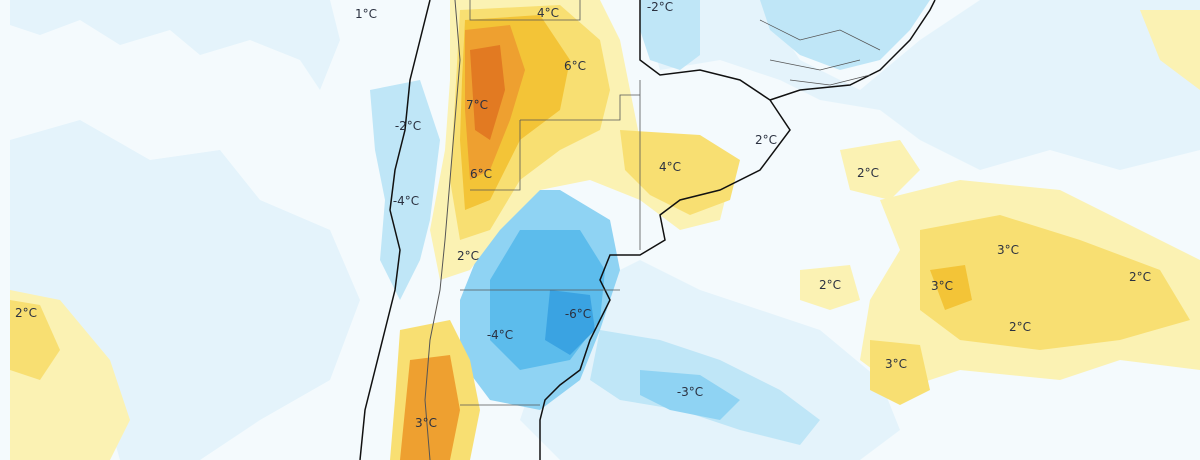 This screenshot has width=1200, height=460. Describe the element at coordinates (405, 190) in the screenshot. I see `cold-zone-chile-coast` at that location.